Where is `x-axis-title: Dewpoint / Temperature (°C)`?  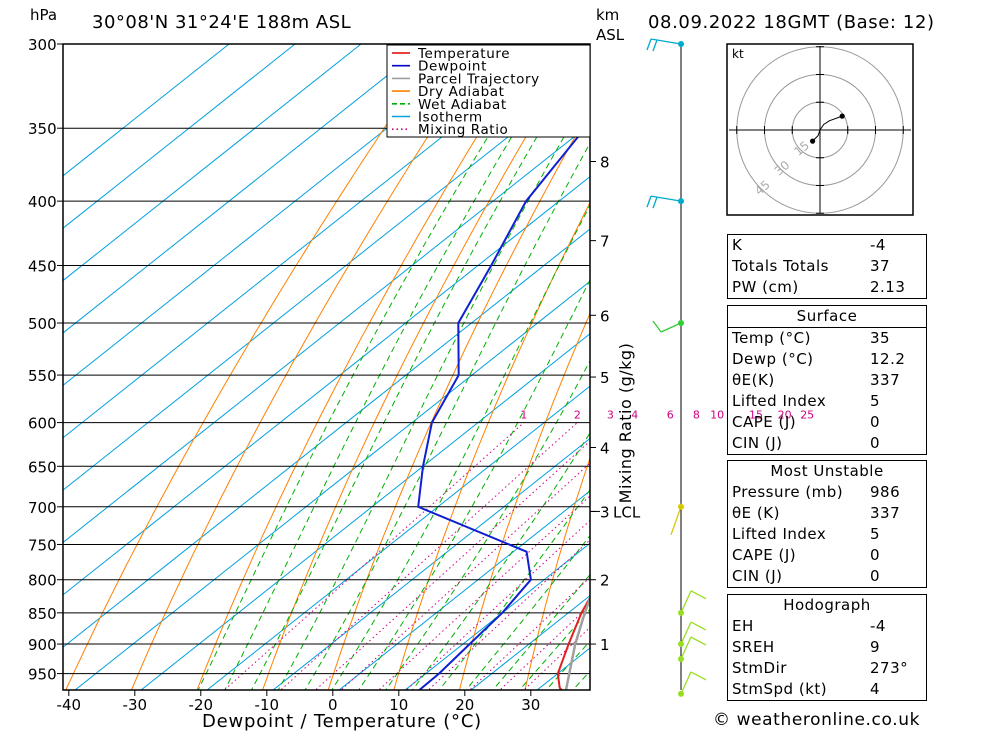
x-axis-title: Dewpoint / Temperature (°C) is located at coordinates (342, 721).